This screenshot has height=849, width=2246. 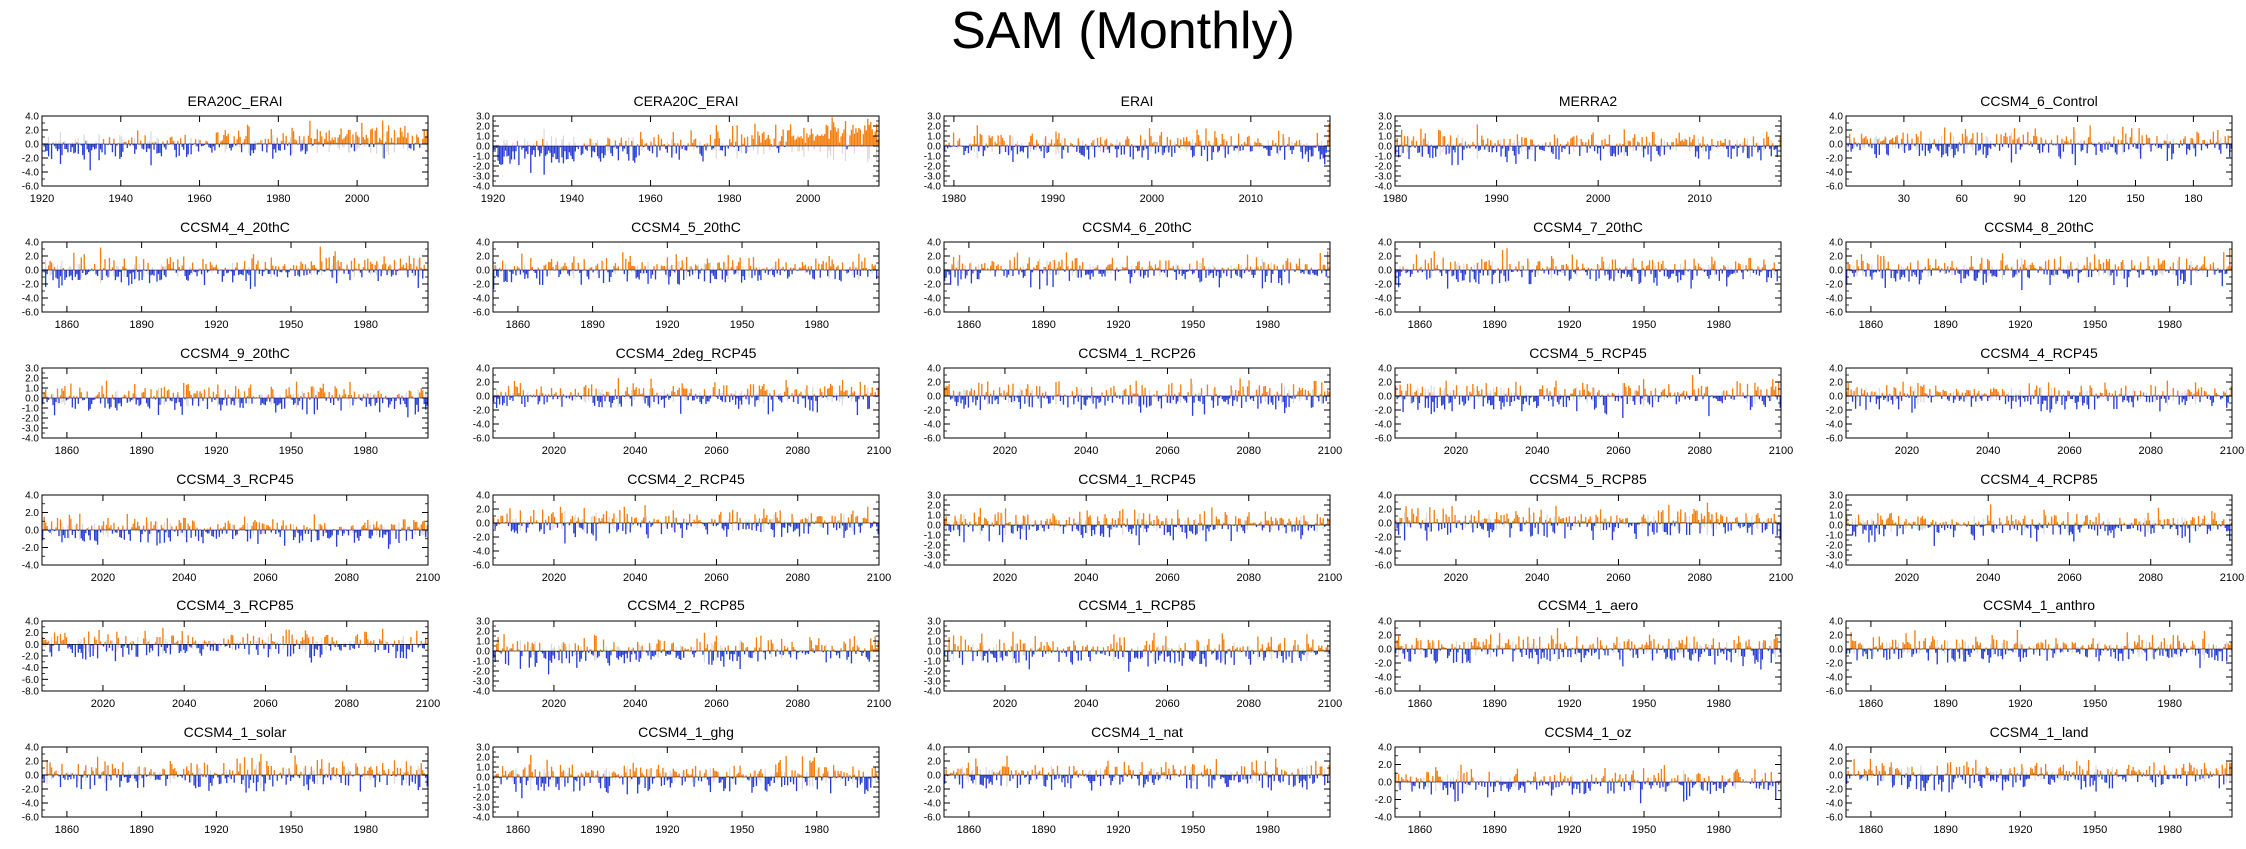 What do you see at coordinates (31, 429) in the screenshot?
I see `y-tick-label: -3.0` at bounding box center [31, 429].